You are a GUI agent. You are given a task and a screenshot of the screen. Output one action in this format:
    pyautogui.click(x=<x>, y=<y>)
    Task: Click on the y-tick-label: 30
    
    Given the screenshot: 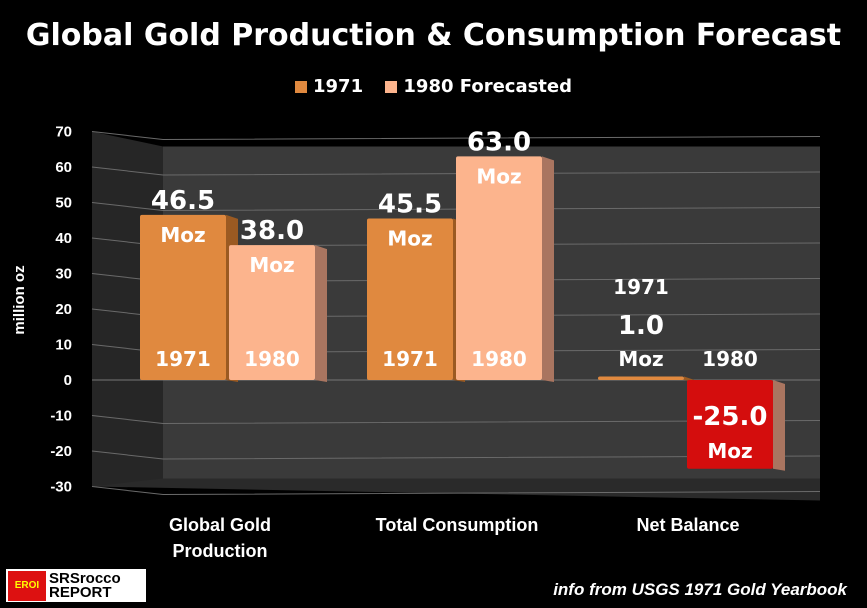 What is the action you would take?
    pyautogui.click(x=63, y=274)
    